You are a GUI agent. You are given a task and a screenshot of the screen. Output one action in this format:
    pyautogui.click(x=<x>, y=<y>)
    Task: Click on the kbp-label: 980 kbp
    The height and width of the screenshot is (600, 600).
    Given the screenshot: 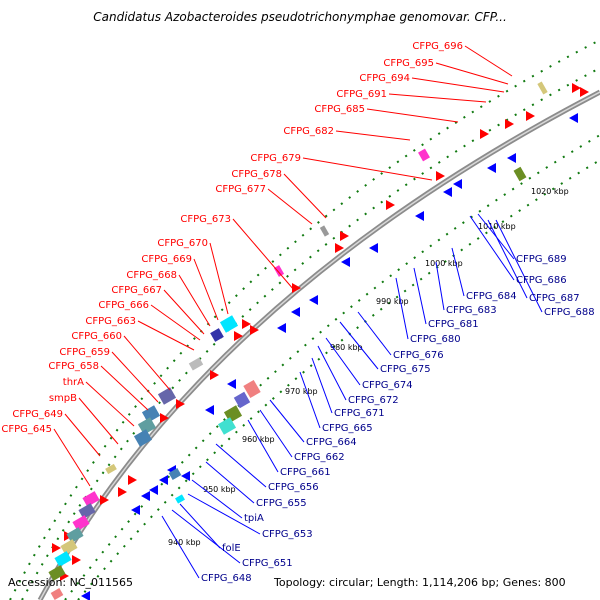 What is the action you would take?
    pyautogui.click(x=346, y=347)
    